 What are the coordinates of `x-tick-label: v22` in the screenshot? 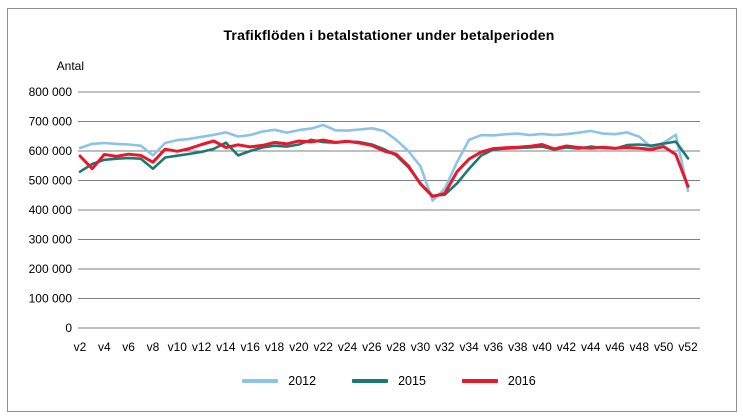 It's located at (324, 347).